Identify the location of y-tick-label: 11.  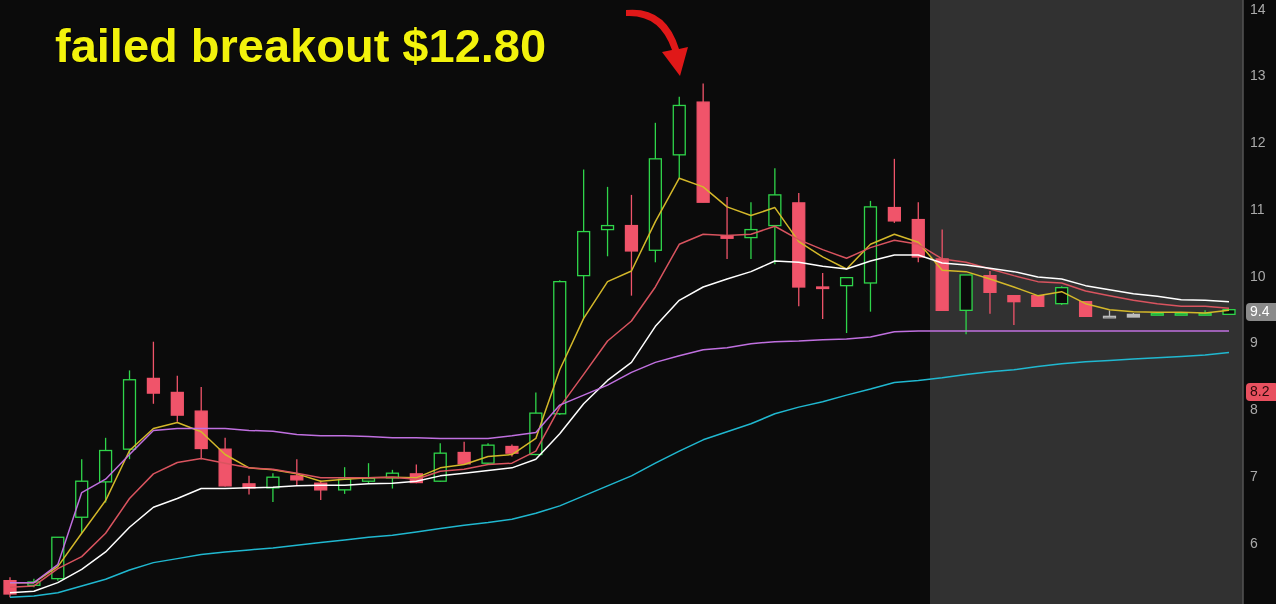
(1257, 208).